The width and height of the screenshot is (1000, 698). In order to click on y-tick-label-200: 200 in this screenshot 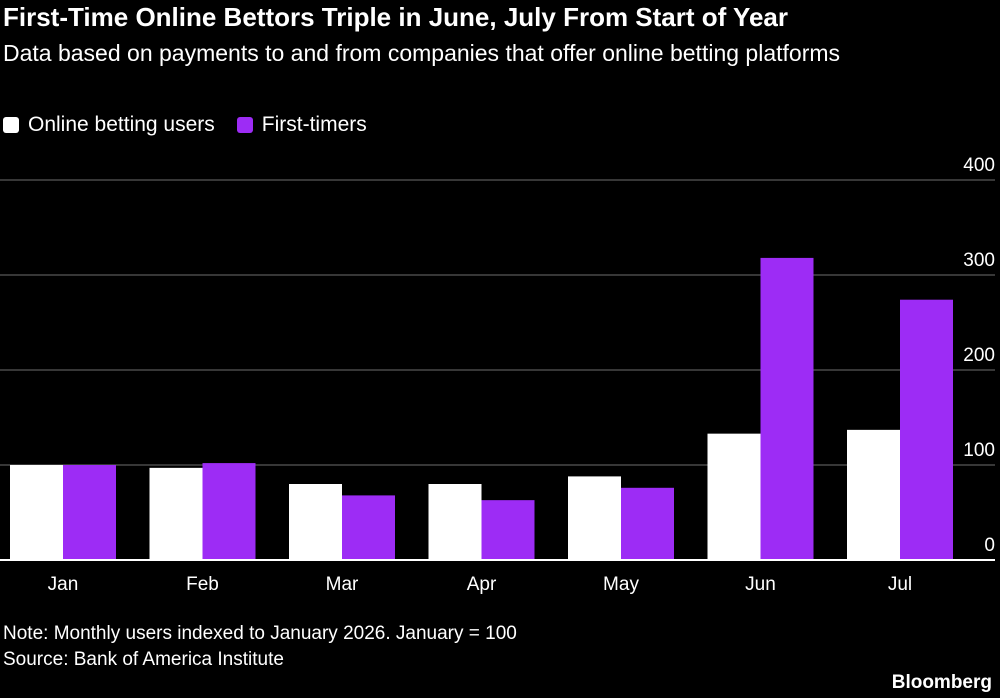, I will do `click(979, 355)`.